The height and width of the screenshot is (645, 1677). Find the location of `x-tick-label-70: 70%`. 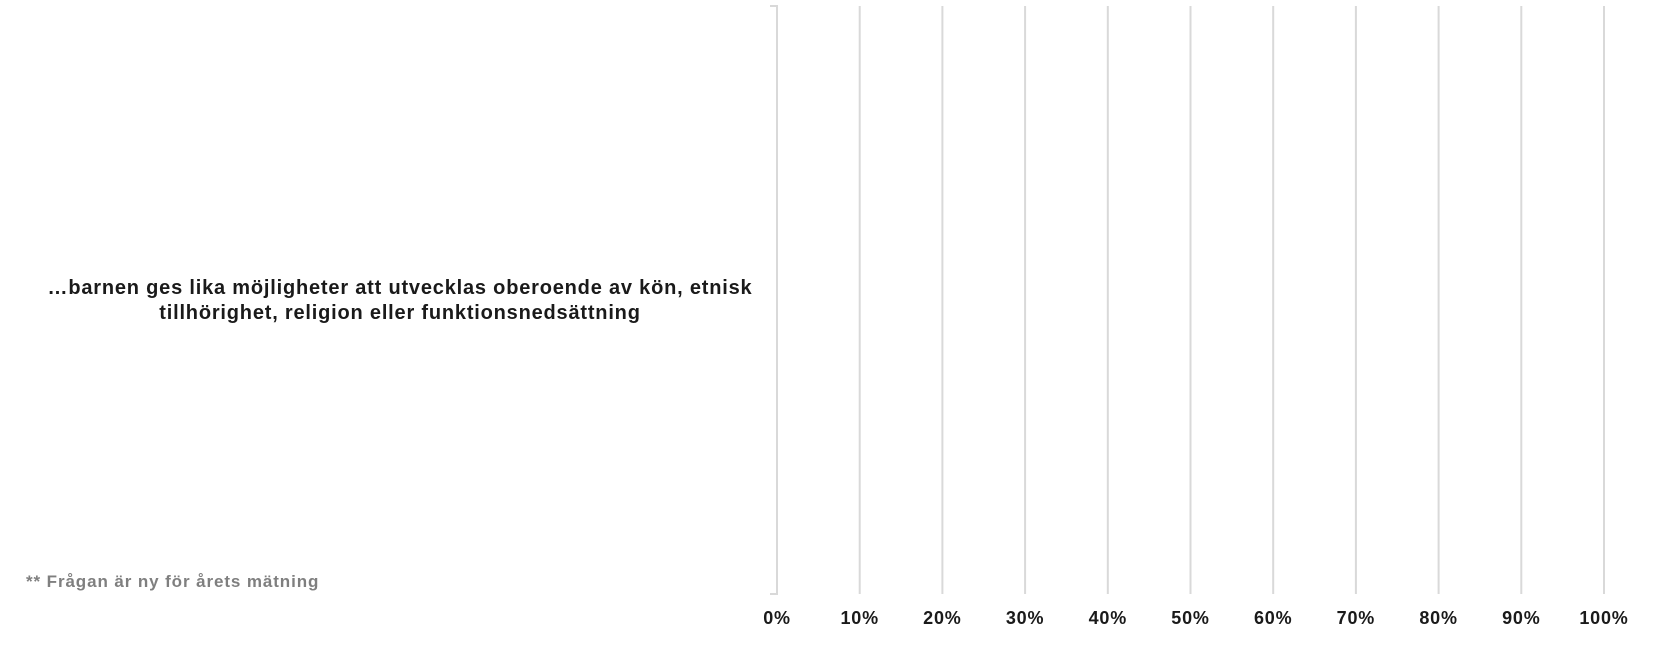

x-tick-label-70: 70% is located at coordinates (1356, 618).